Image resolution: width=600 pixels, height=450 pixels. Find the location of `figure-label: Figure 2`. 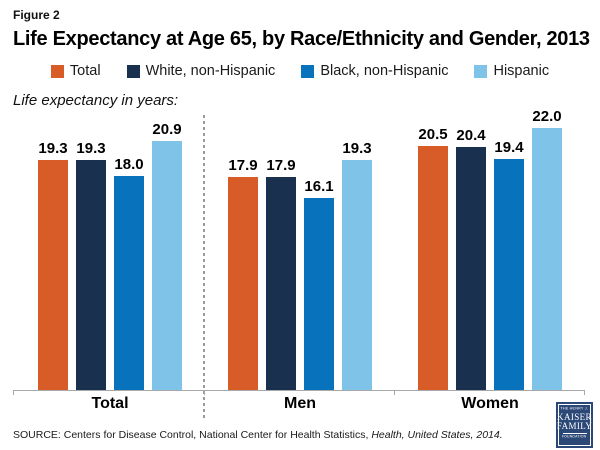

figure-label: Figure 2 is located at coordinates (36, 15).